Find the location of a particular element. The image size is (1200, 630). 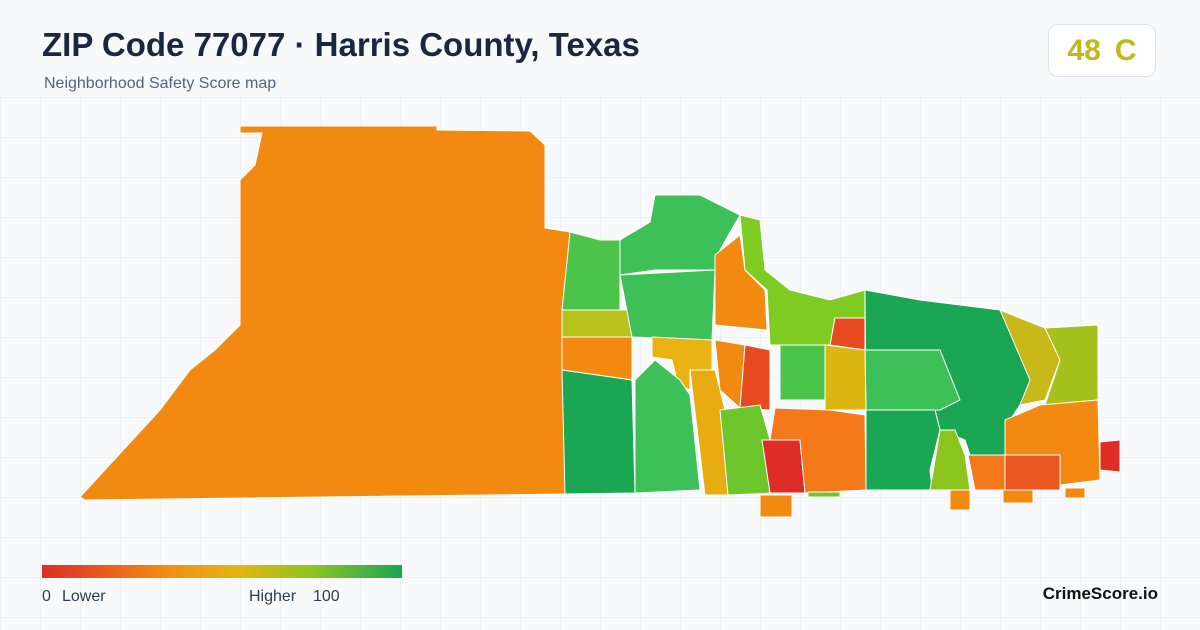

score-badge: 48 C is located at coordinates (1102, 50).